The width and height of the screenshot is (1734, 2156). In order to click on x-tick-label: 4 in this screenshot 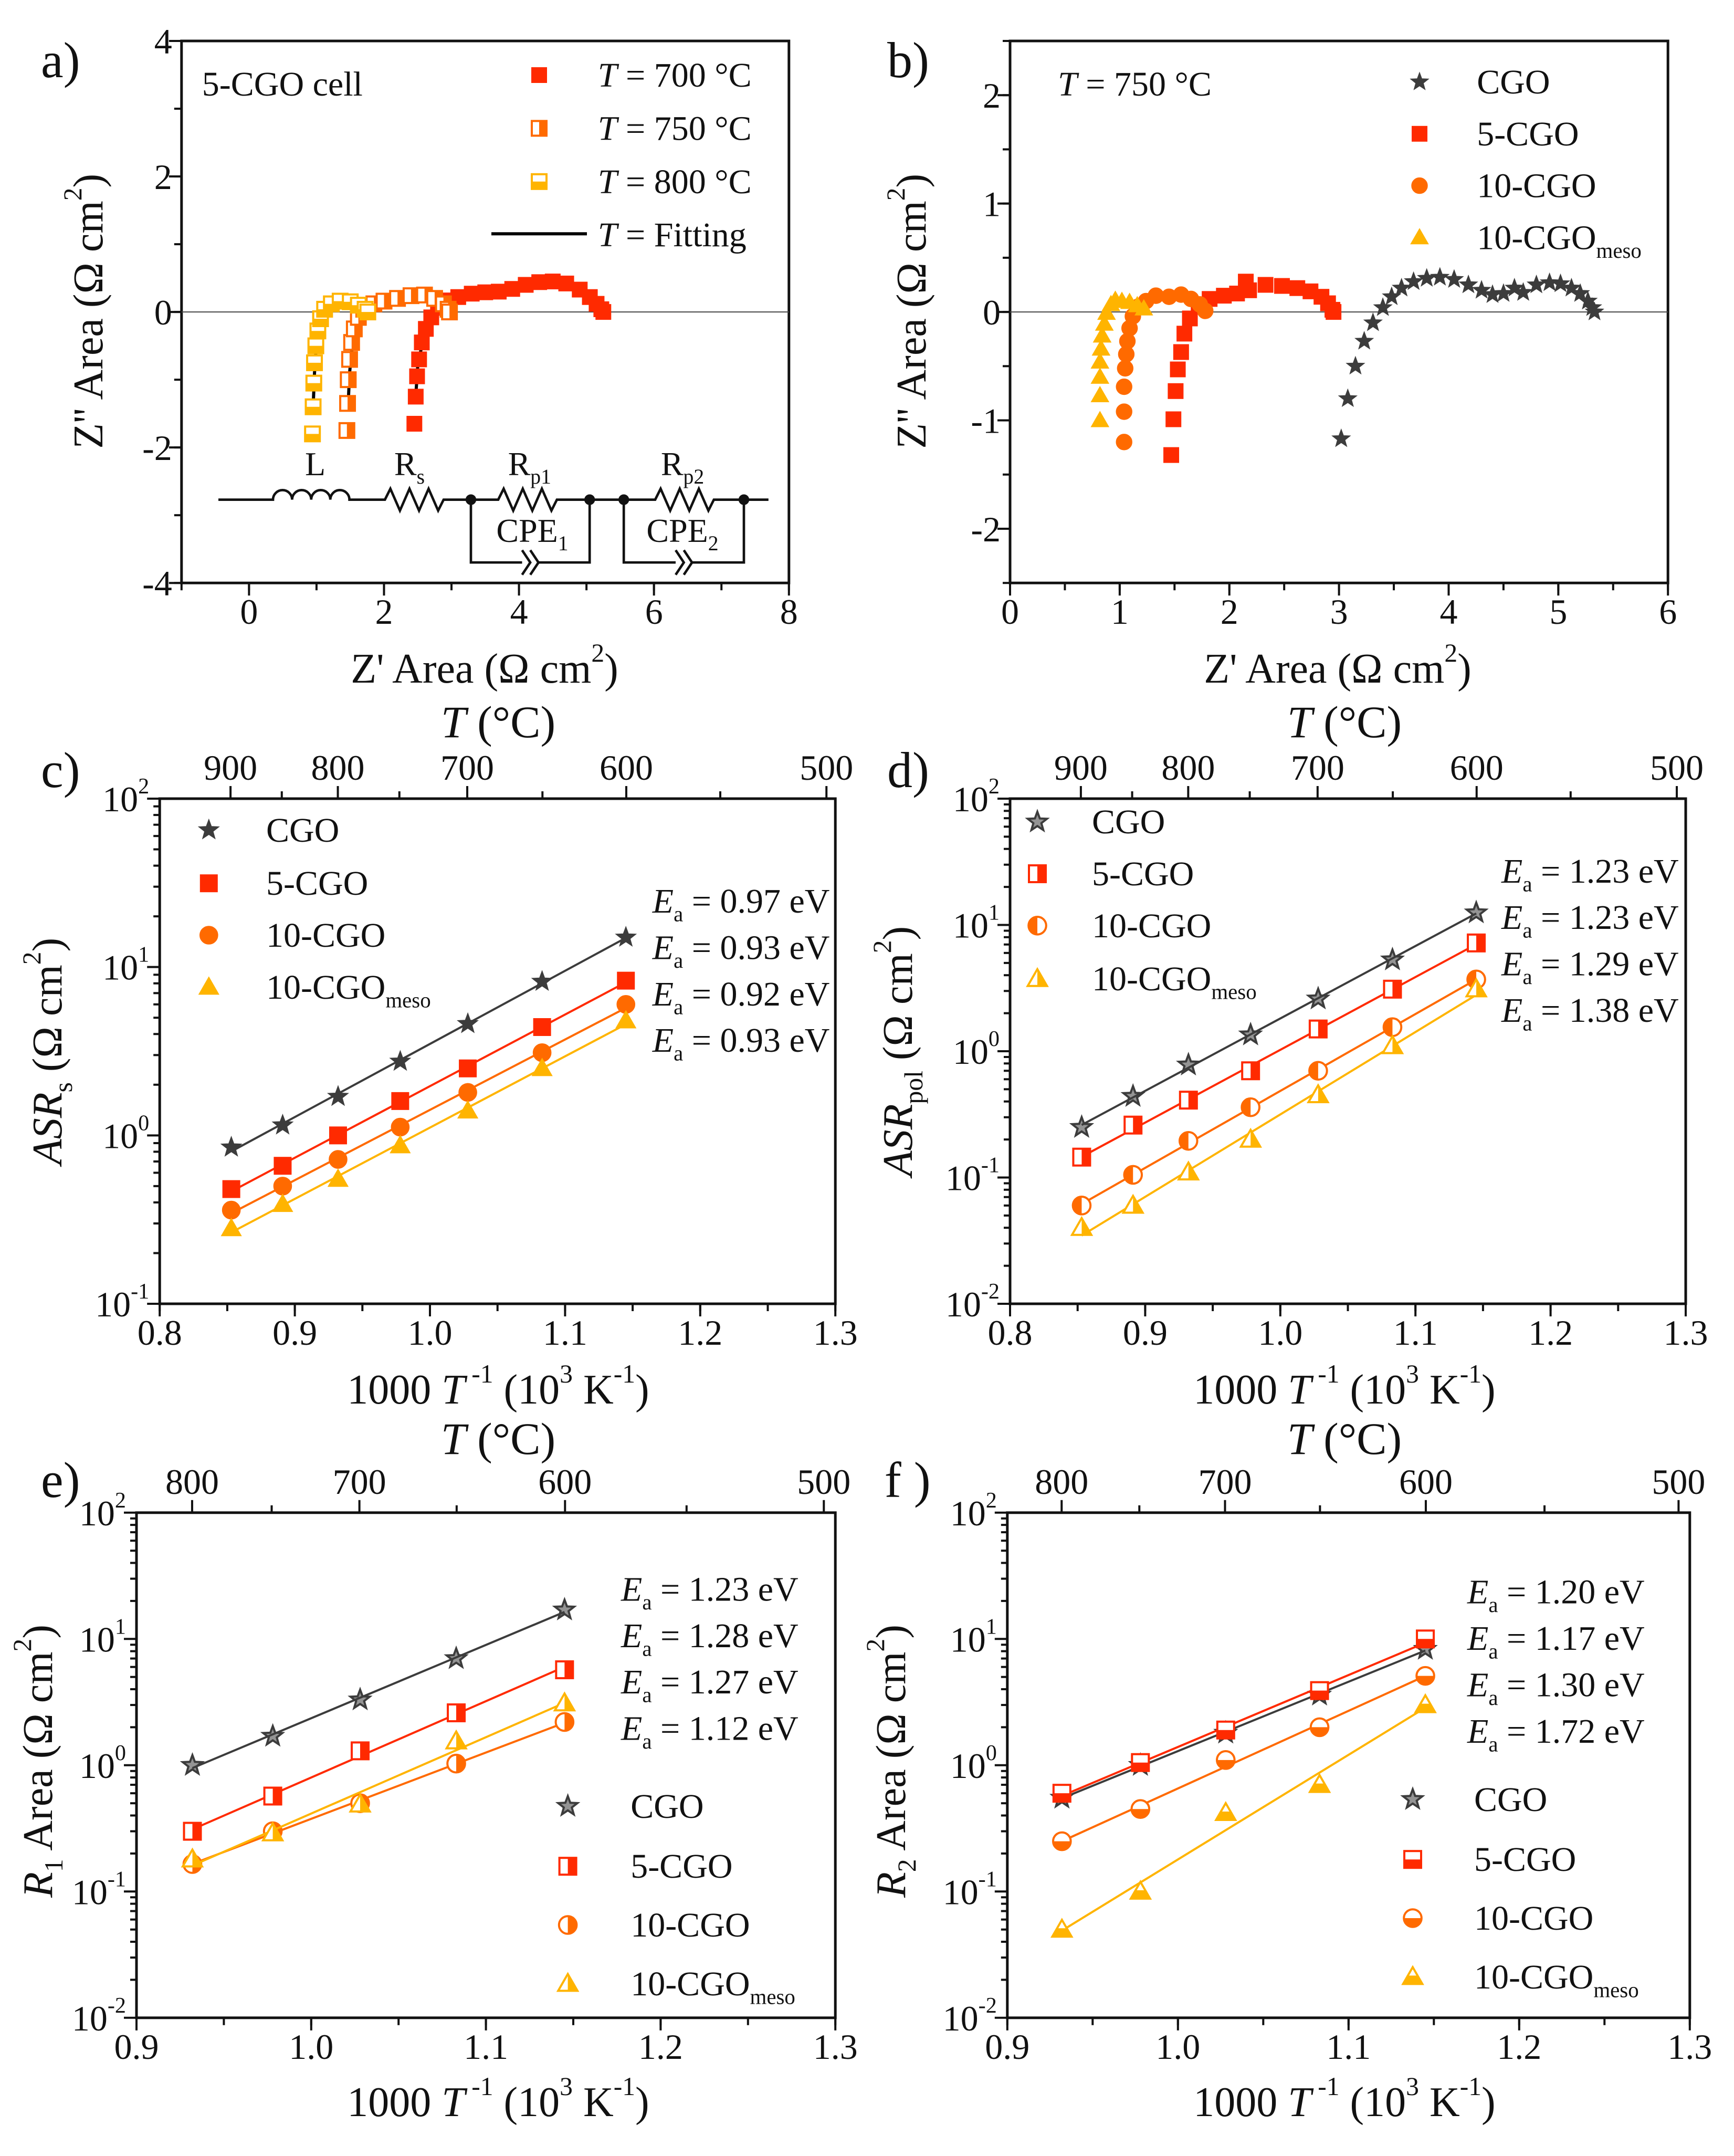, I will do `click(1448, 612)`.